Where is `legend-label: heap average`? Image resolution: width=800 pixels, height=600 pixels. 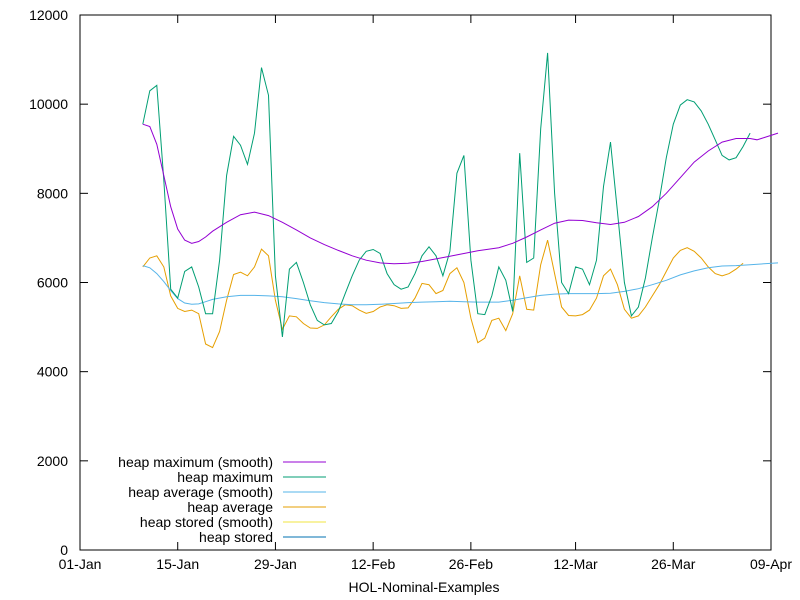 legend-label: heap average is located at coordinates (230, 507).